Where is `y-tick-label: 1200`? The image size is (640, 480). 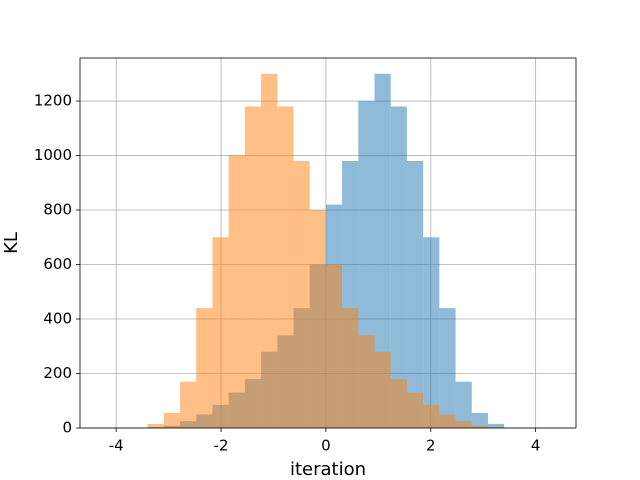 y-tick-label: 1200 is located at coordinates (53, 101).